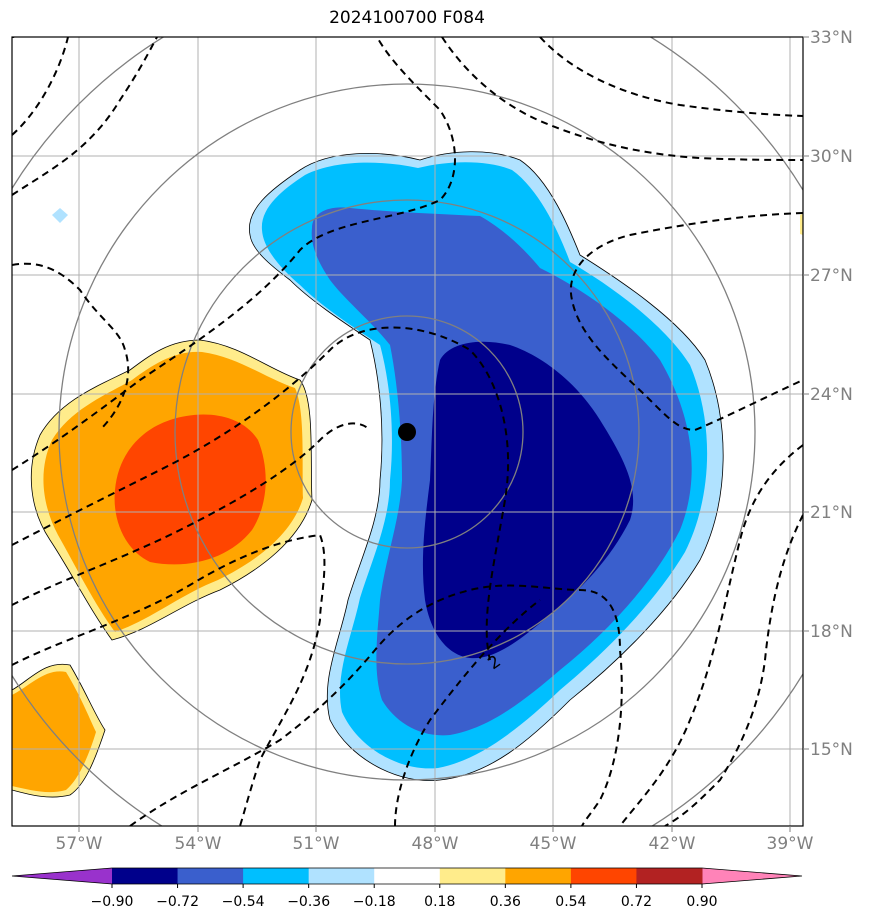  I want to click on colorbar-extend-low, so click(62, 876).